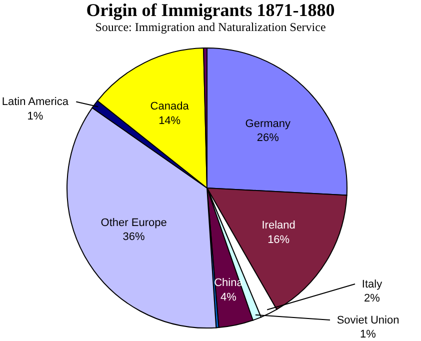 The image size is (421, 341). Describe the element at coordinates (36, 102) in the screenshot. I see `slice-label: Latin America` at that location.